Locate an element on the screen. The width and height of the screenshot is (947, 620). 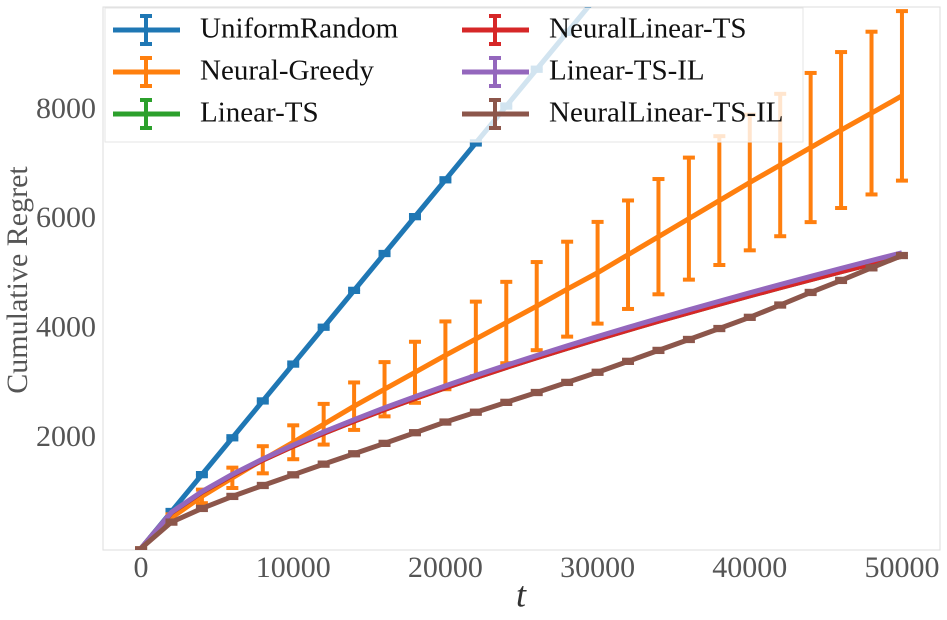
legend-item: Neural-Greedy is located at coordinates (243, 71).